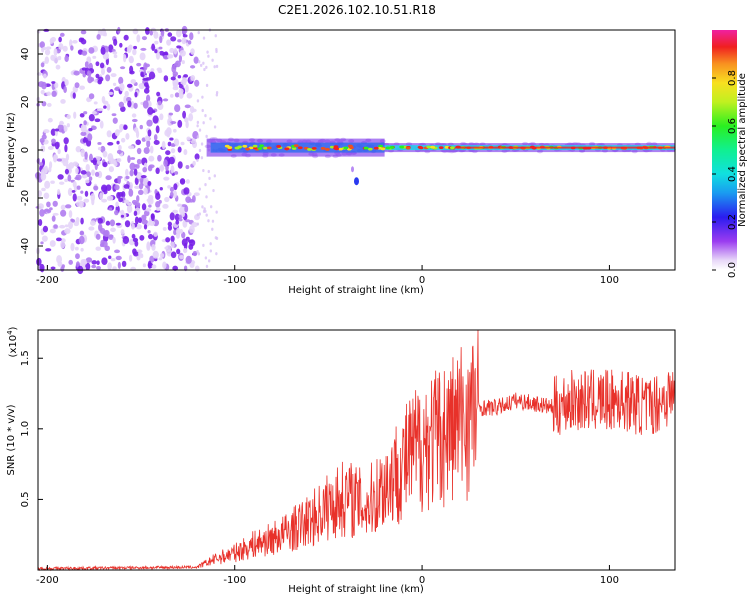 This screenshot has width=750, height=600. What do you see at coordinates (732, 174) in the screenshot?
I see `colorbar-tick-label: 0.4` at bounding box center [732, 174].